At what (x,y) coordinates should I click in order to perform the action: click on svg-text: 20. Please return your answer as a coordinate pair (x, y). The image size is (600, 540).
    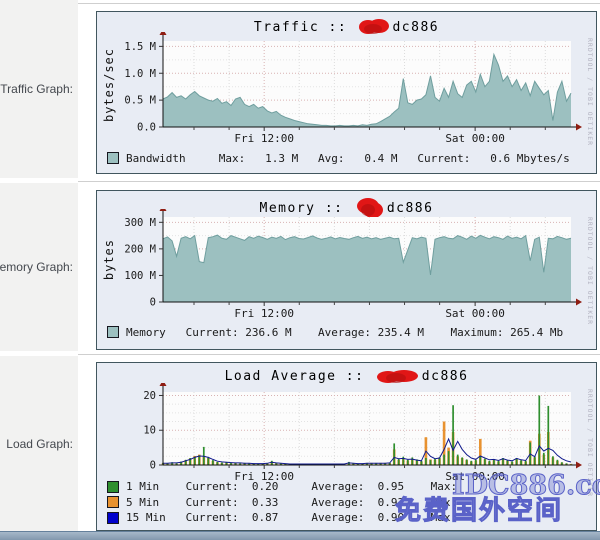
    Looking at the image, I should click on (149, 396).